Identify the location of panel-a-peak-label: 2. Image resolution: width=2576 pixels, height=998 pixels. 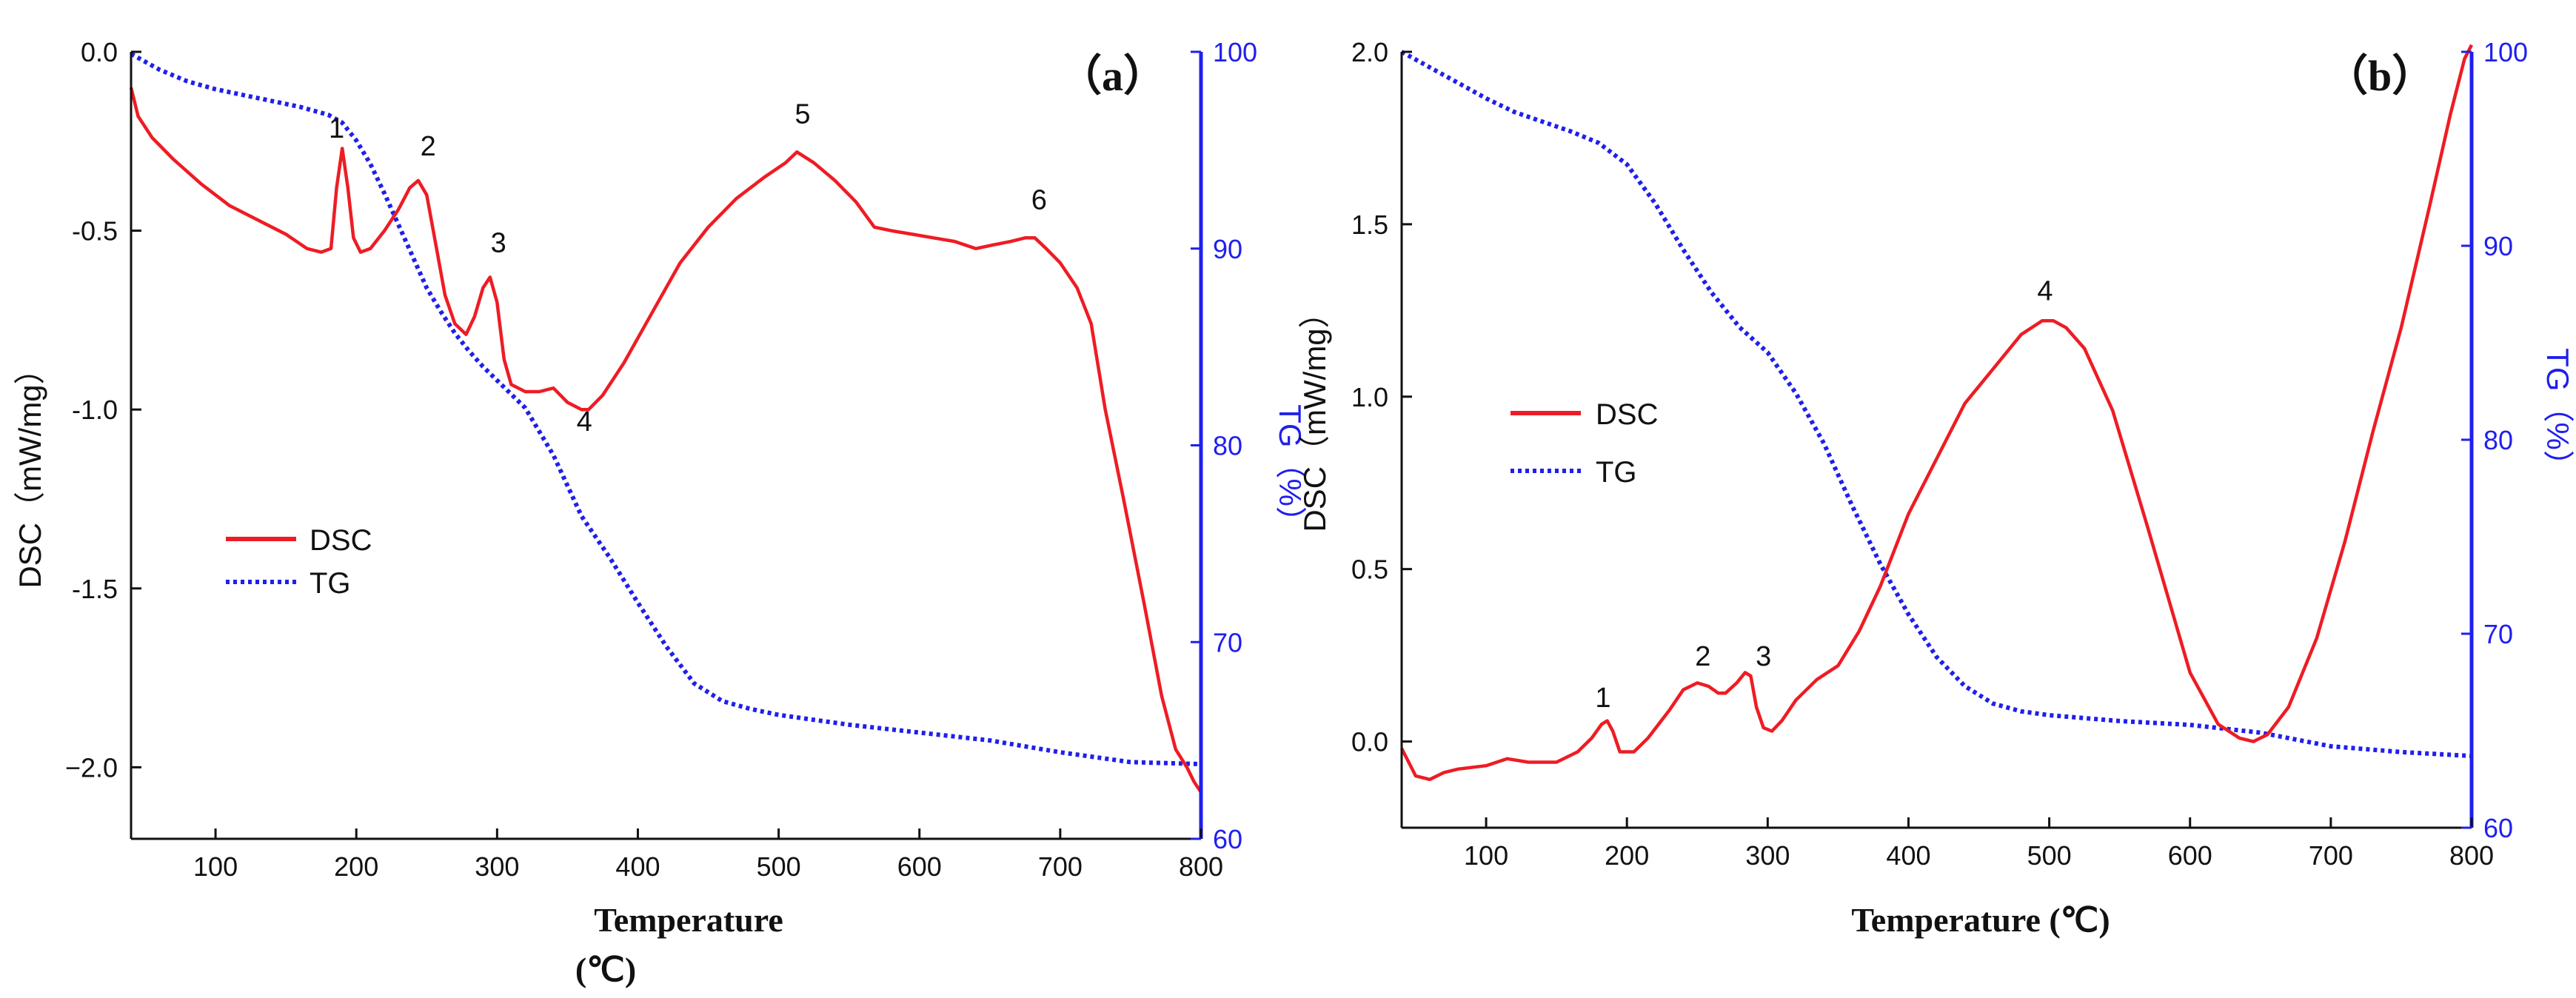
(428, 146).